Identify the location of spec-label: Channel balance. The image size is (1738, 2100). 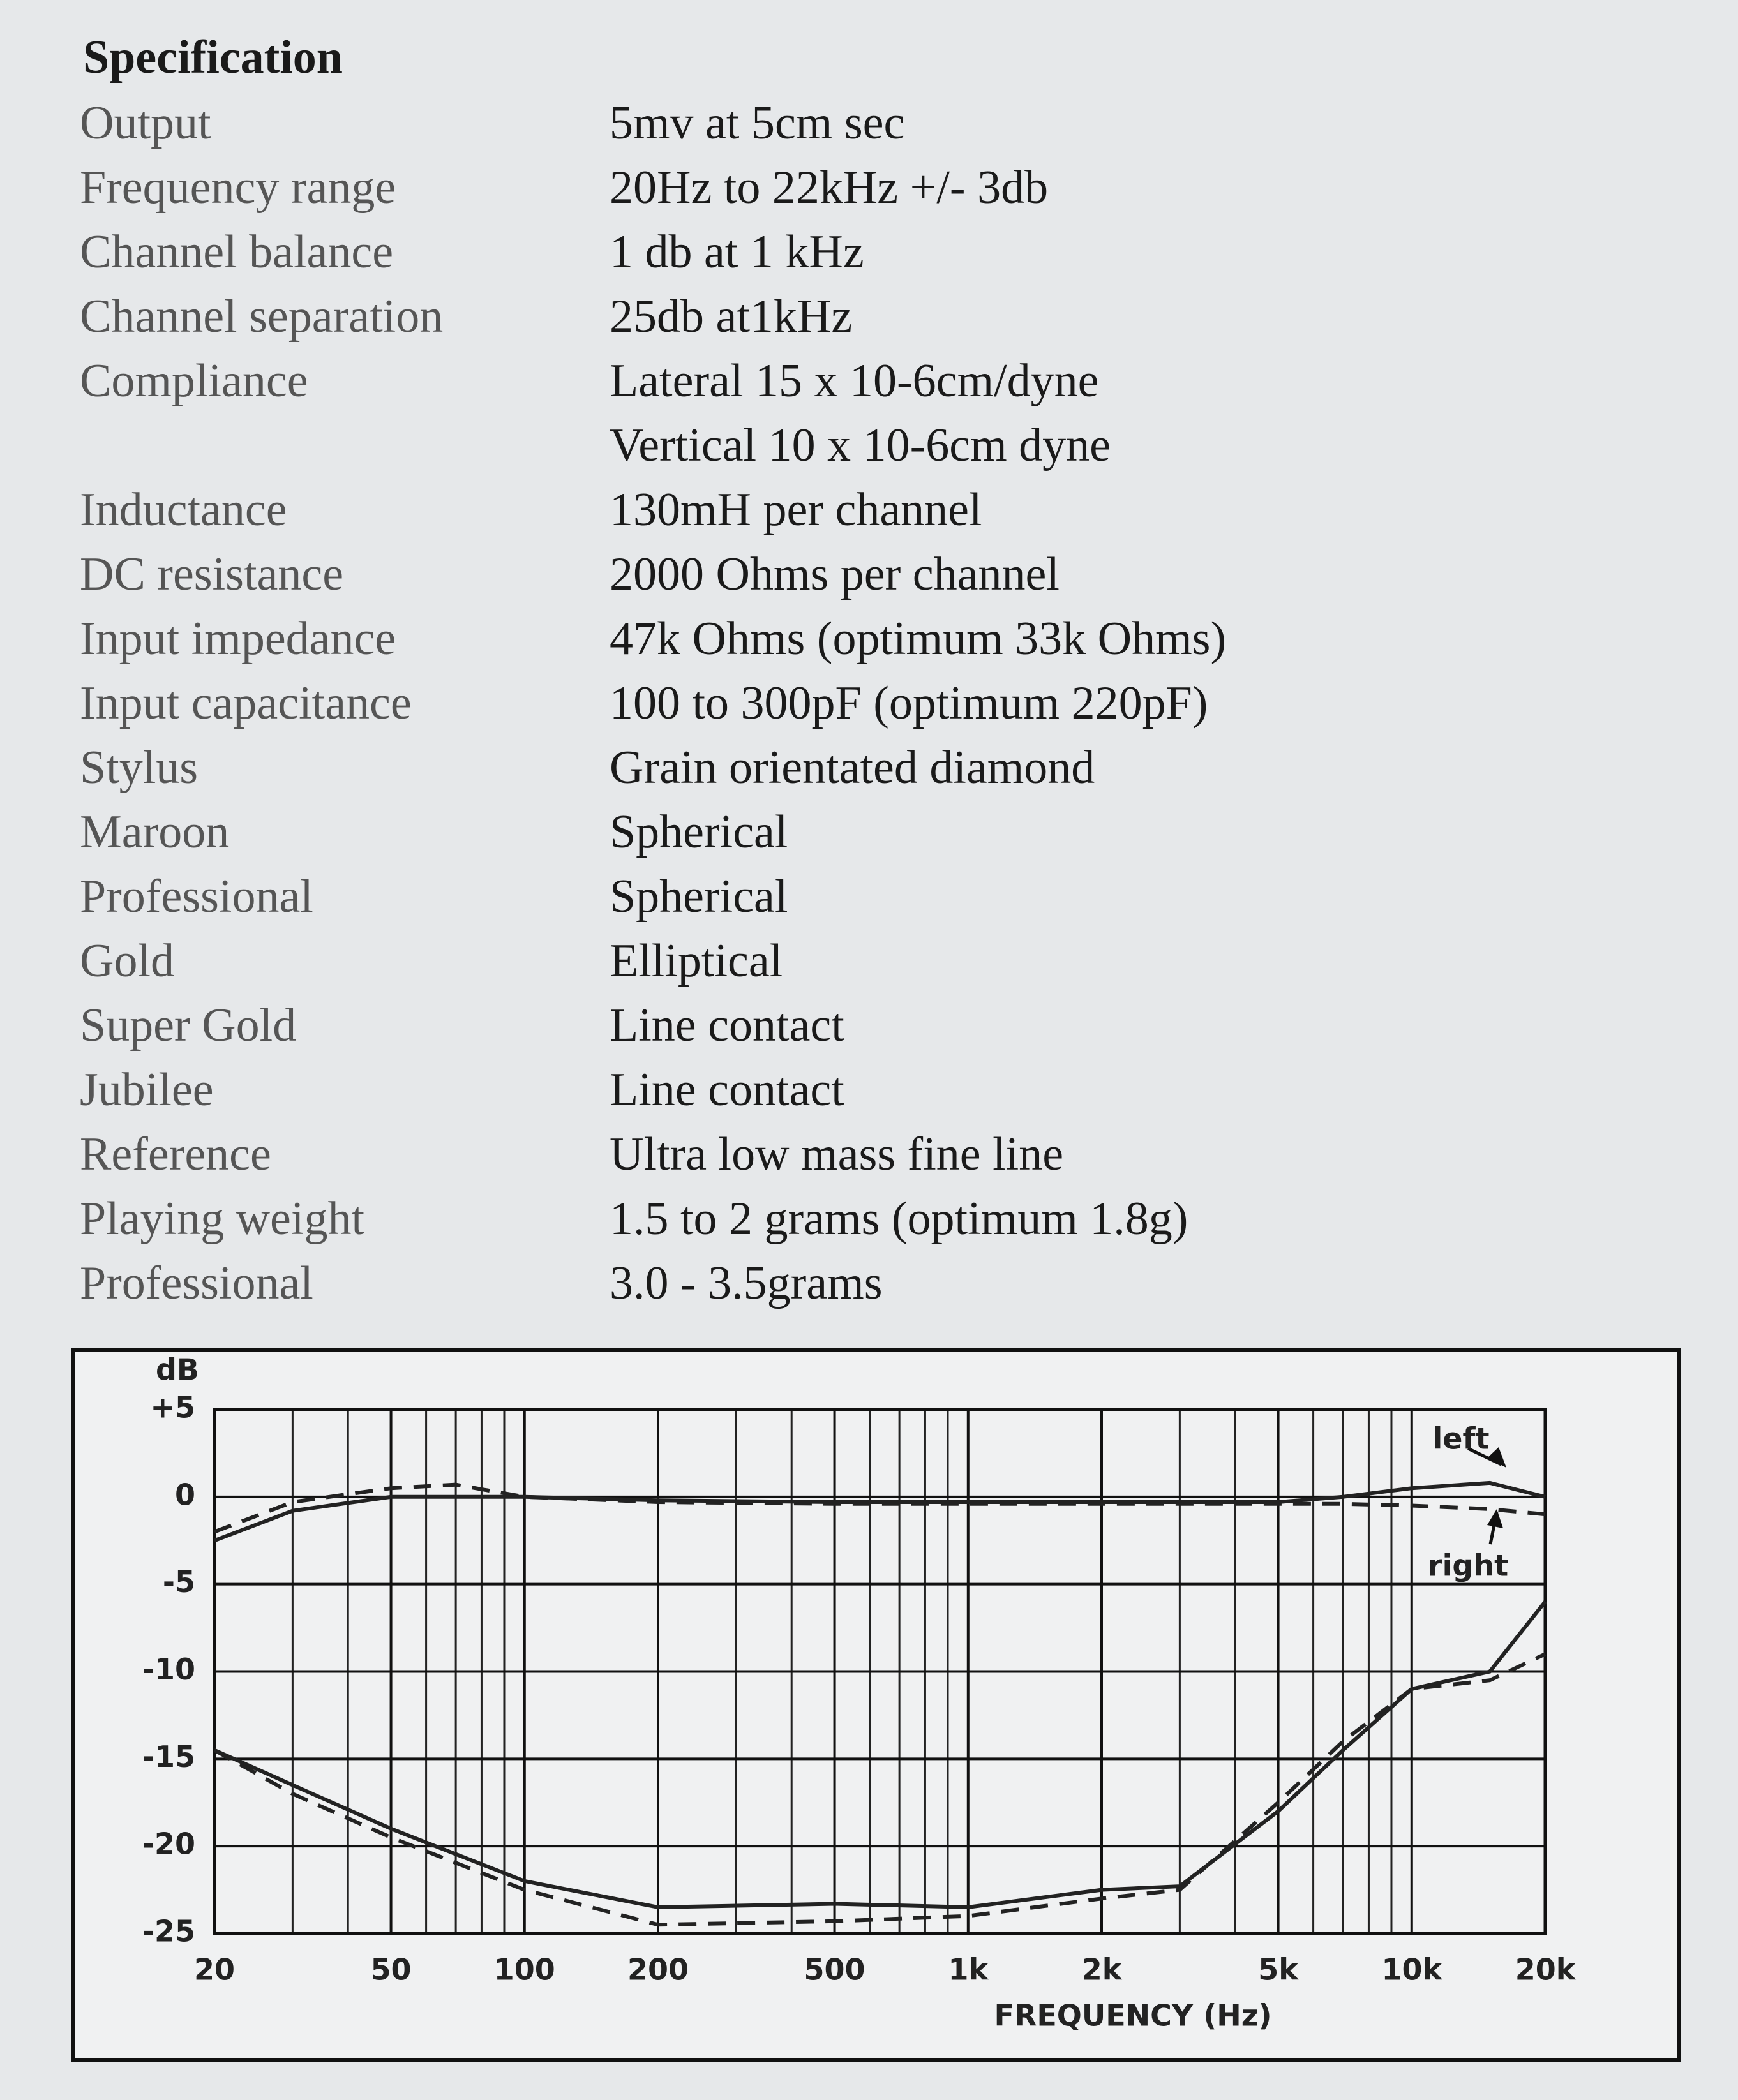
(236, 252).